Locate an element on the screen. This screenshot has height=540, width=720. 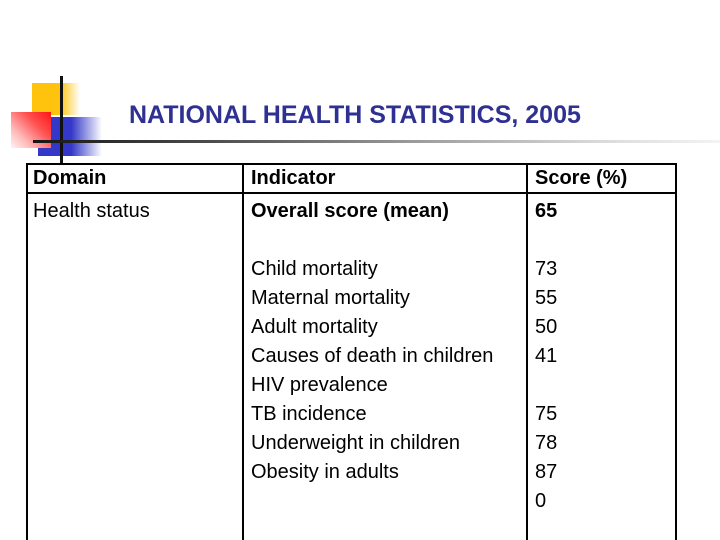
table-line: Maternal mortality is located at coordinates (330, 298).